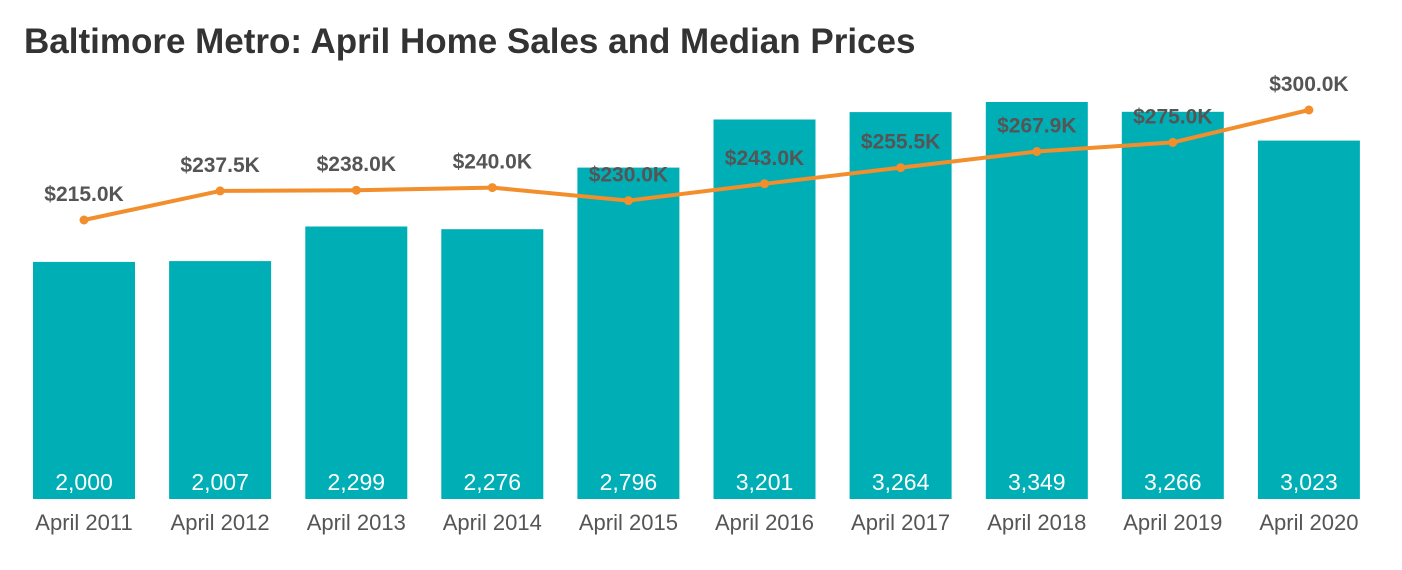 This screenshot has width=1402, height=570. What do you see at coordinates (764, 158) in the screenshot?
I see `price-label: $243.0K` at bounding box center [764, 158].